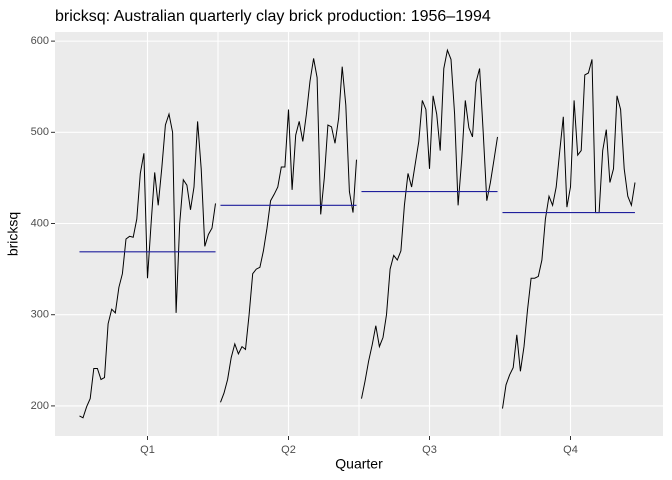 Image resolution: width=672 pixels, height=480 pixels. What do you see at coordinates (40, 315) in the screenshot?
I see `y-tick-label: 300` at bounding box center [40, 315].